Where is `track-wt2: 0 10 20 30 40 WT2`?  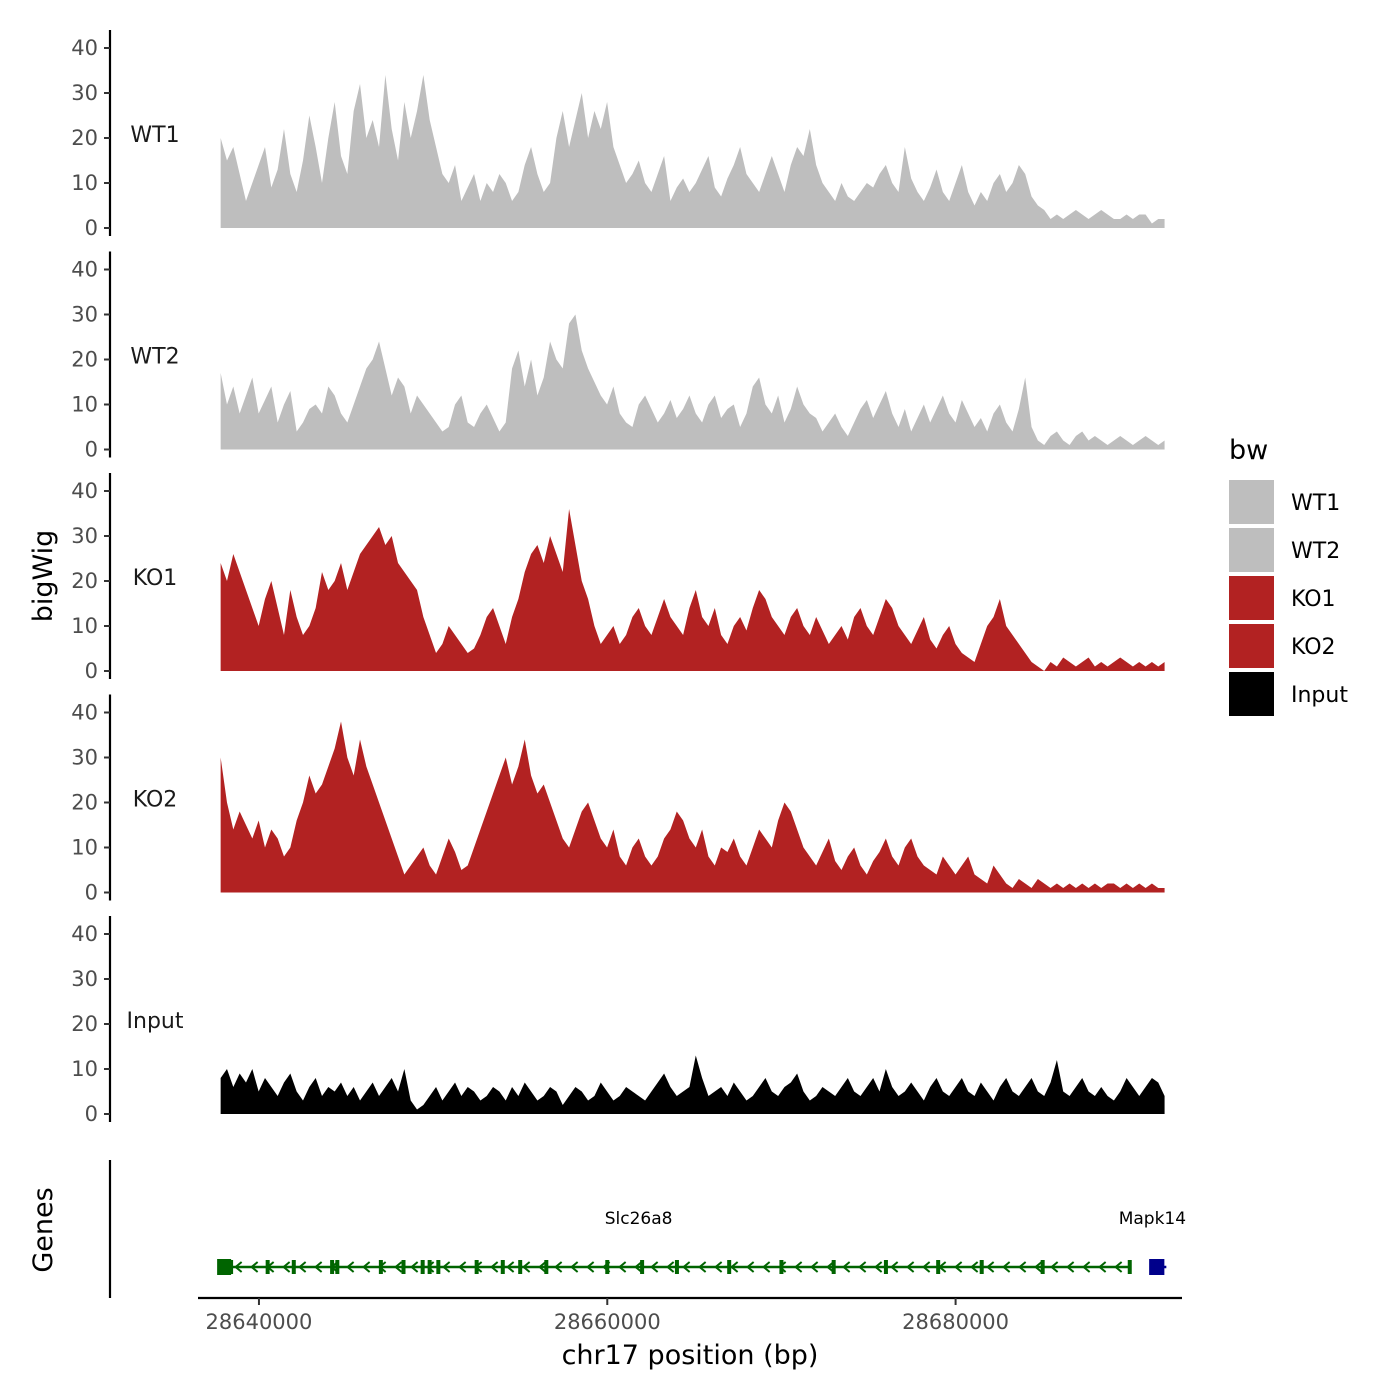
track-wt2: 0 10 20 30 40 WT2 is located at coordinates (618, 356).